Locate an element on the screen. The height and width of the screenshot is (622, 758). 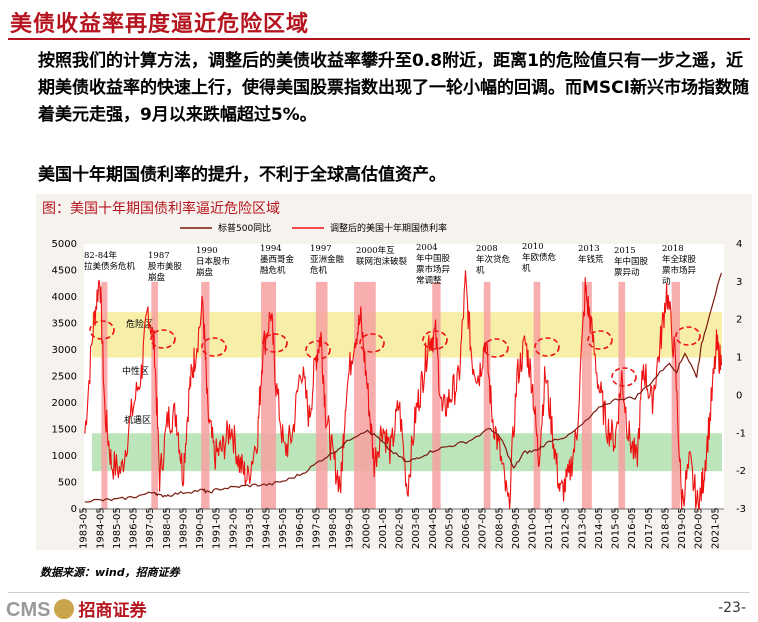
y-left-tick: 4500 is located at coordinates (64, 271).